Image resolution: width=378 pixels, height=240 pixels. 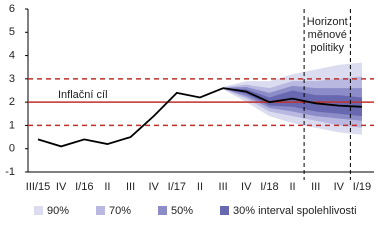 What do you see at coordinates (327, 48) in the screenshot?
I see `horizon-label: politiky` at bounding box center [327, 48].